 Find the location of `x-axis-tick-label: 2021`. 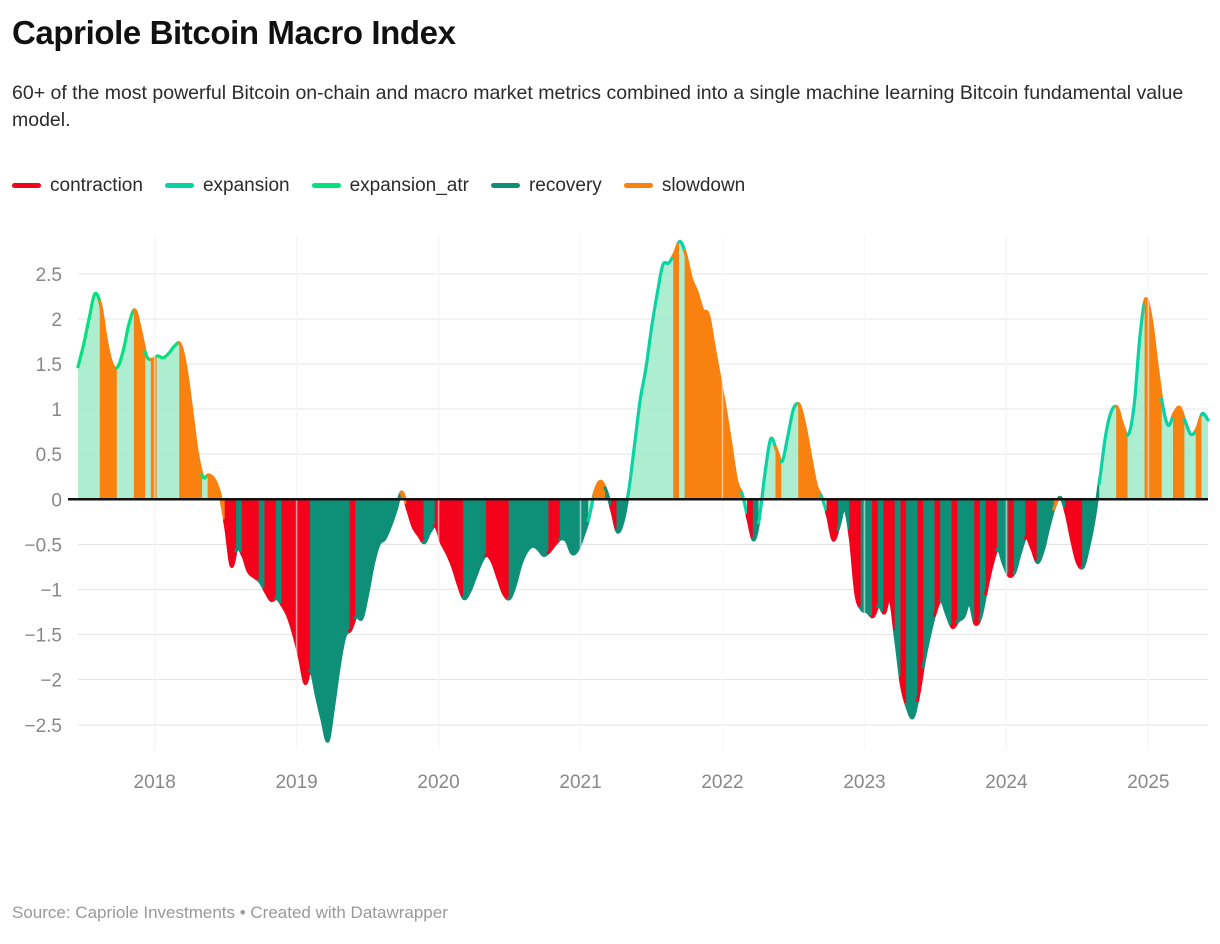

x-axis-tick-label: 2021 is located at coordinates (580, 782).